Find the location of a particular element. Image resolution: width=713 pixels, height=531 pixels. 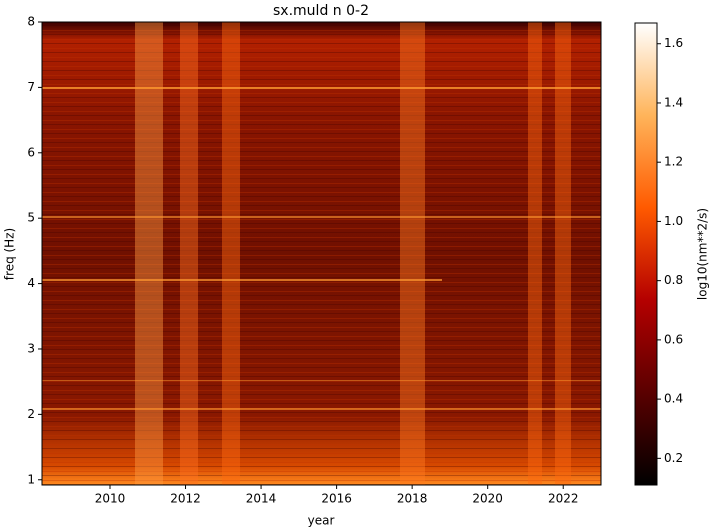

y-tick-label: 3 is located at coordinates (31, 348).